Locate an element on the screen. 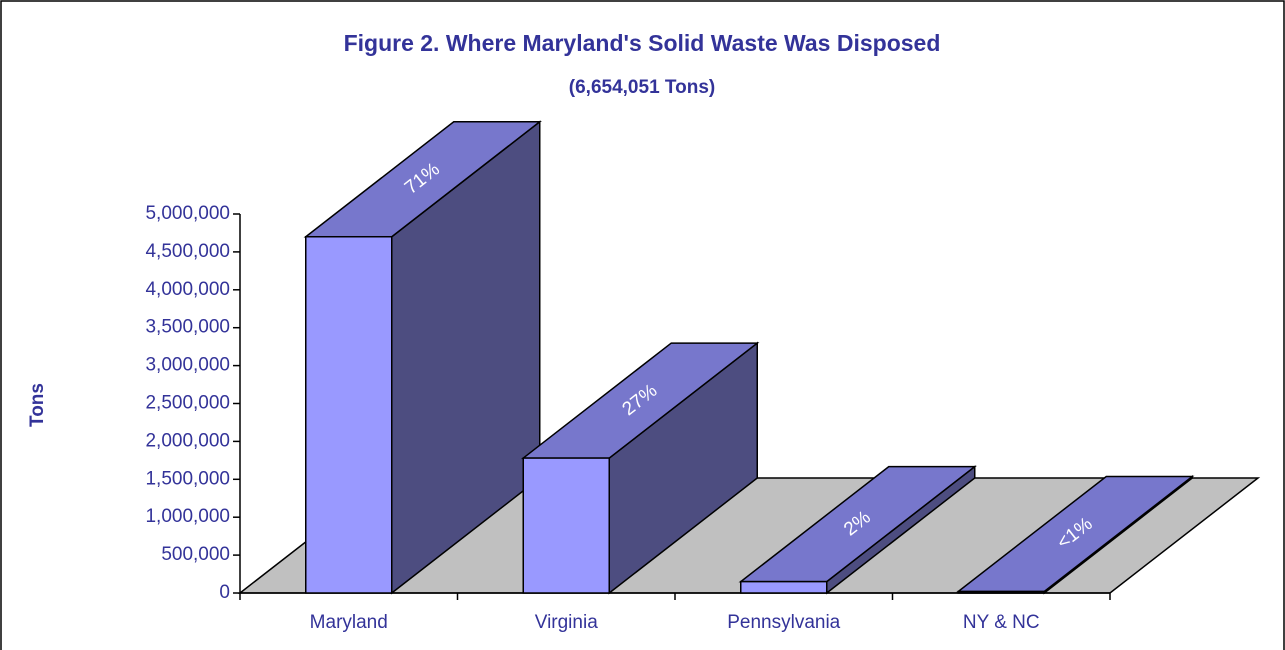 This screenshot has height=650, width=1285. y-tick-label: 0 is located at coordinates (224, 592).